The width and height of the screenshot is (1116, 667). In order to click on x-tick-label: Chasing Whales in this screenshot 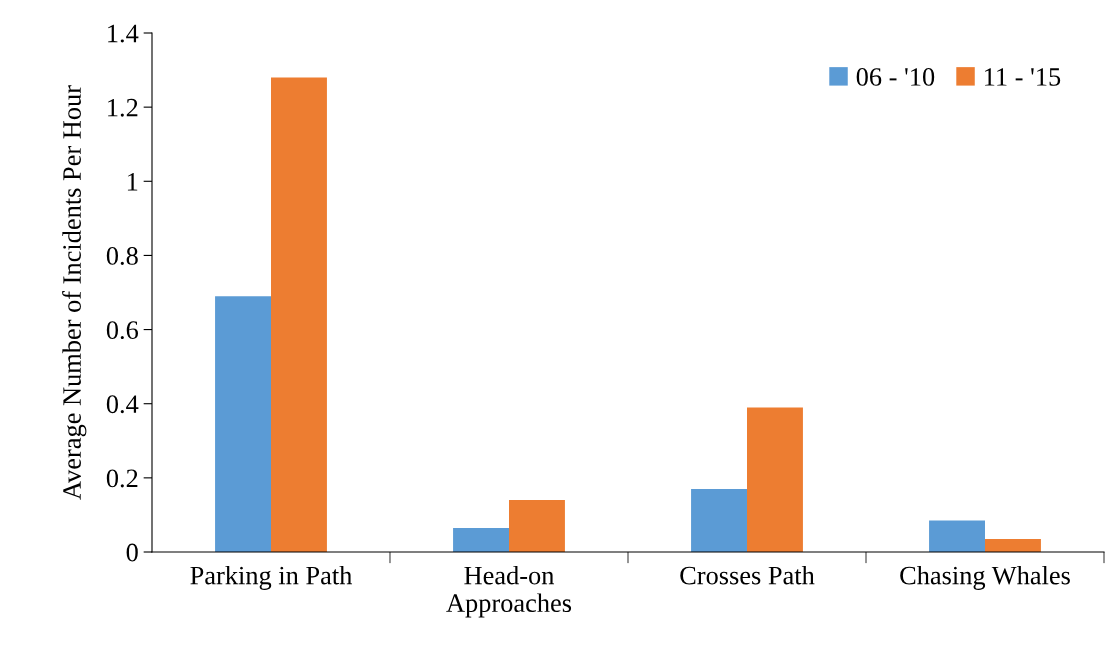, I will do `click(985, 577)`.